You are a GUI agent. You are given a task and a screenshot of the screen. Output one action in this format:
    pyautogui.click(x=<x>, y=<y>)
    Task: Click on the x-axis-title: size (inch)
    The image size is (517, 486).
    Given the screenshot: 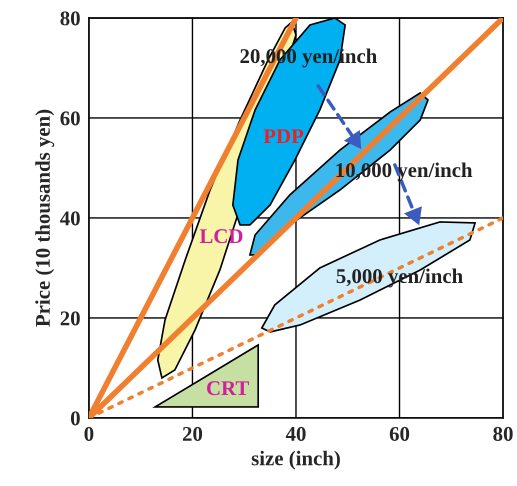 What is the action you would take?
    pyautogui.click(x=296, y=460)
    